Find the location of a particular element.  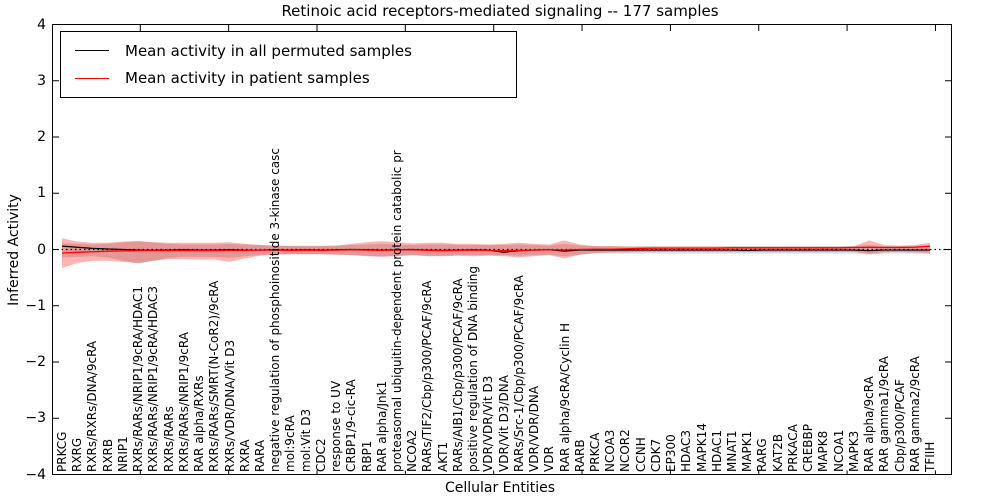

patient-samples-envelope is located at coordinates (496, 253).